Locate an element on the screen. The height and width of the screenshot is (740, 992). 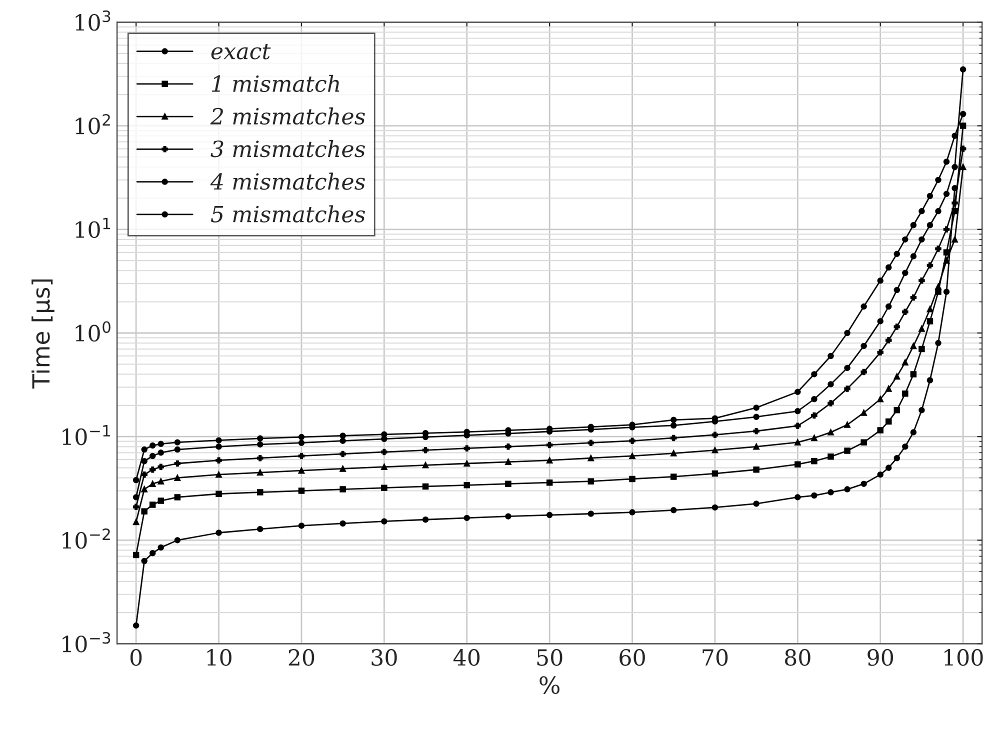
y-tick-label: 10$^{0}$ is located at coordinates (93, 331).